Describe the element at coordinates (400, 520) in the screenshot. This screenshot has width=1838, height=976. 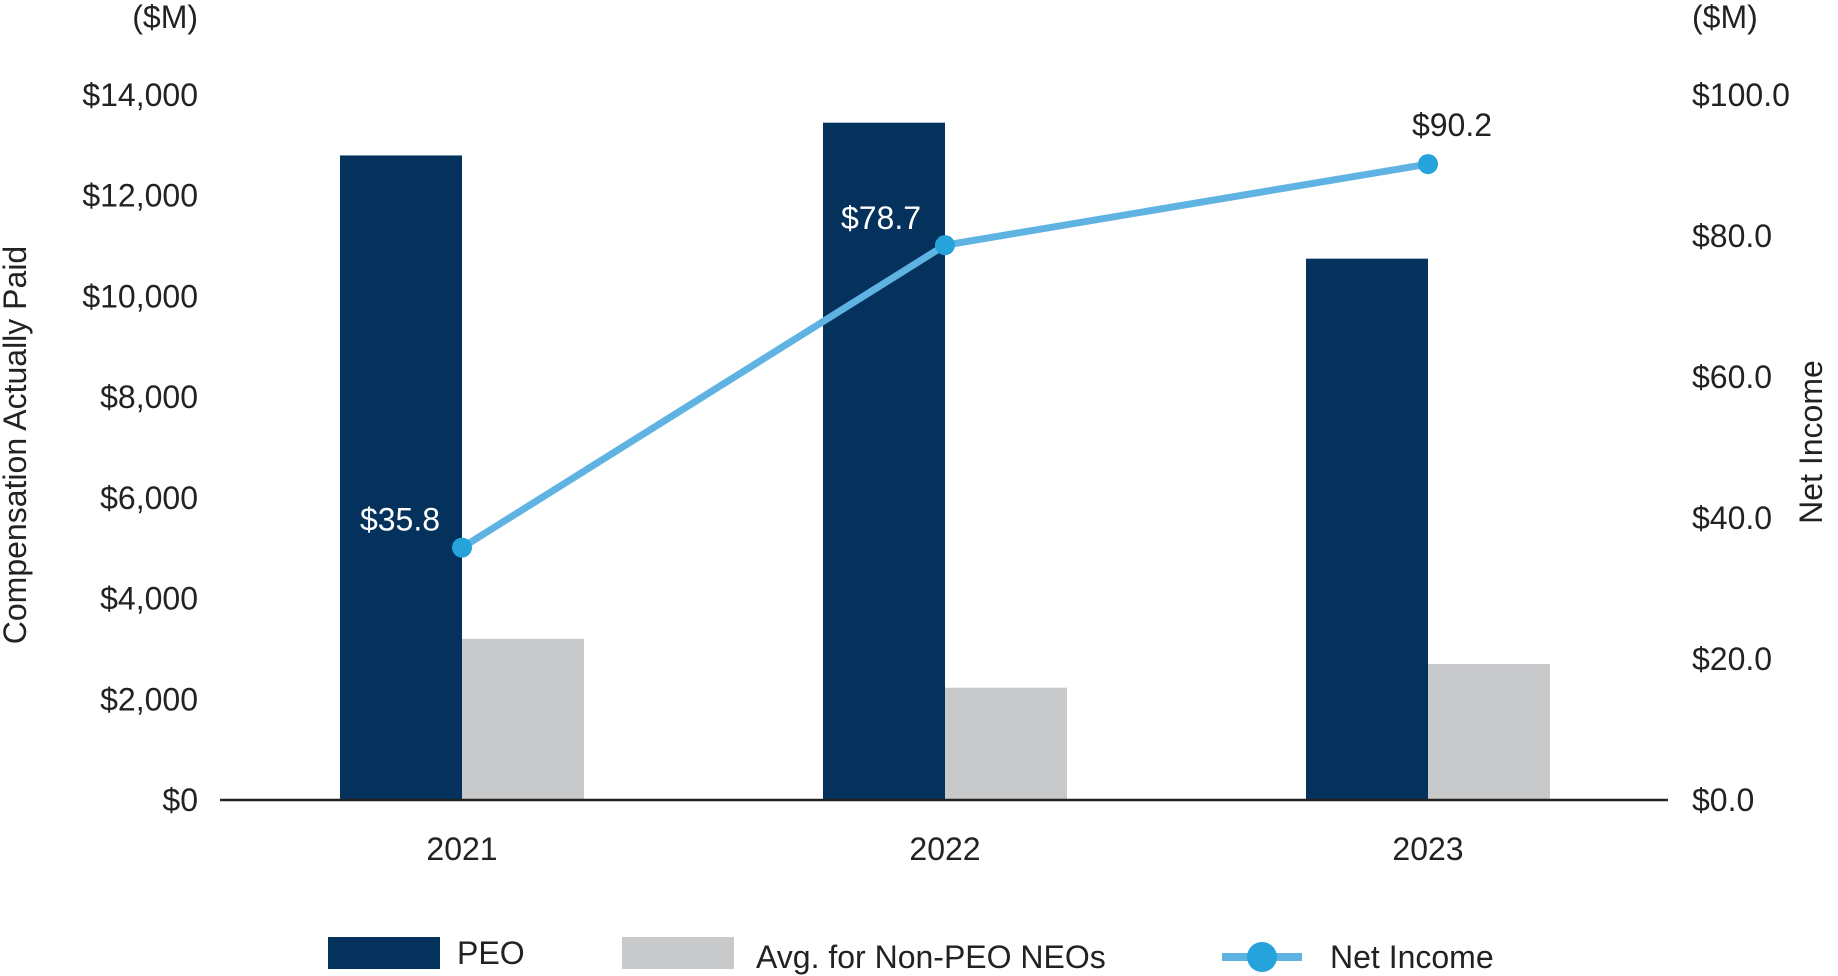
I see `net-income-label-2021: $35.8` at that location.